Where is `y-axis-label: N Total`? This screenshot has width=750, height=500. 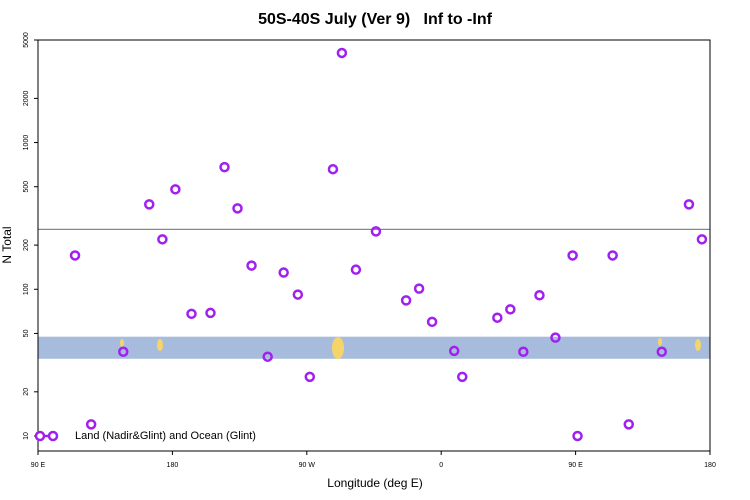
y-axis-label: N Total is located at coordinates (7, 244).